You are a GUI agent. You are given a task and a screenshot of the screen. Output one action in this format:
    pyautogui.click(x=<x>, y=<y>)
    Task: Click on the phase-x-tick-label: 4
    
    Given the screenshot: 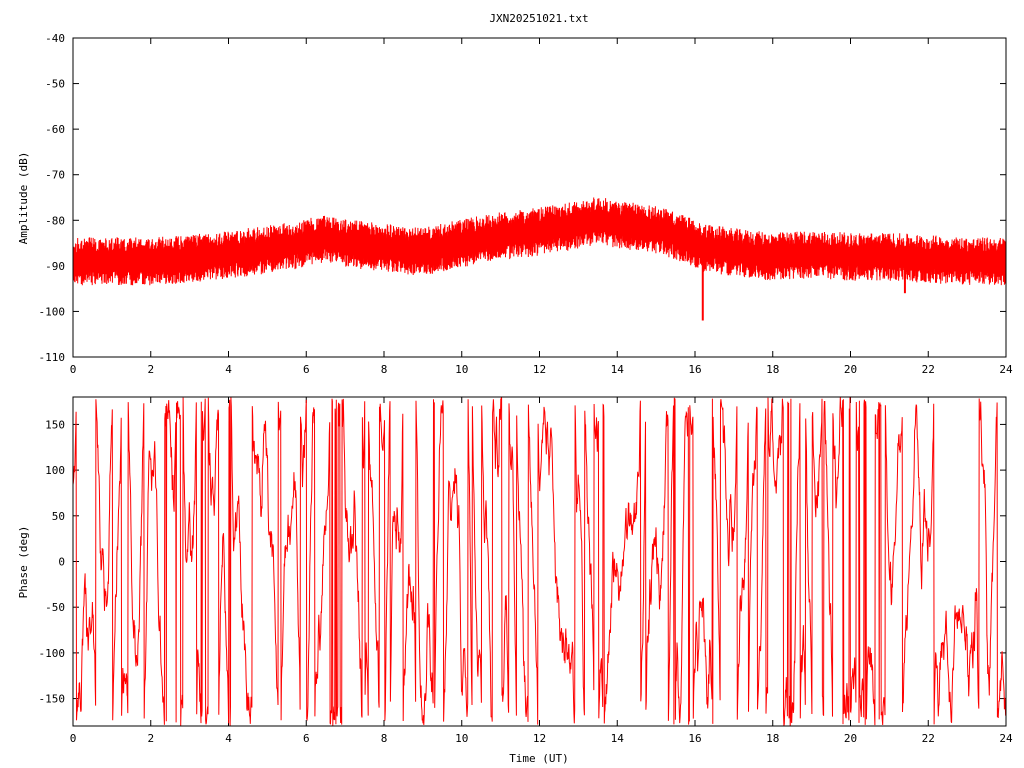 What is the action you would take?
    pyautogui.click(x=228, y=738)
    